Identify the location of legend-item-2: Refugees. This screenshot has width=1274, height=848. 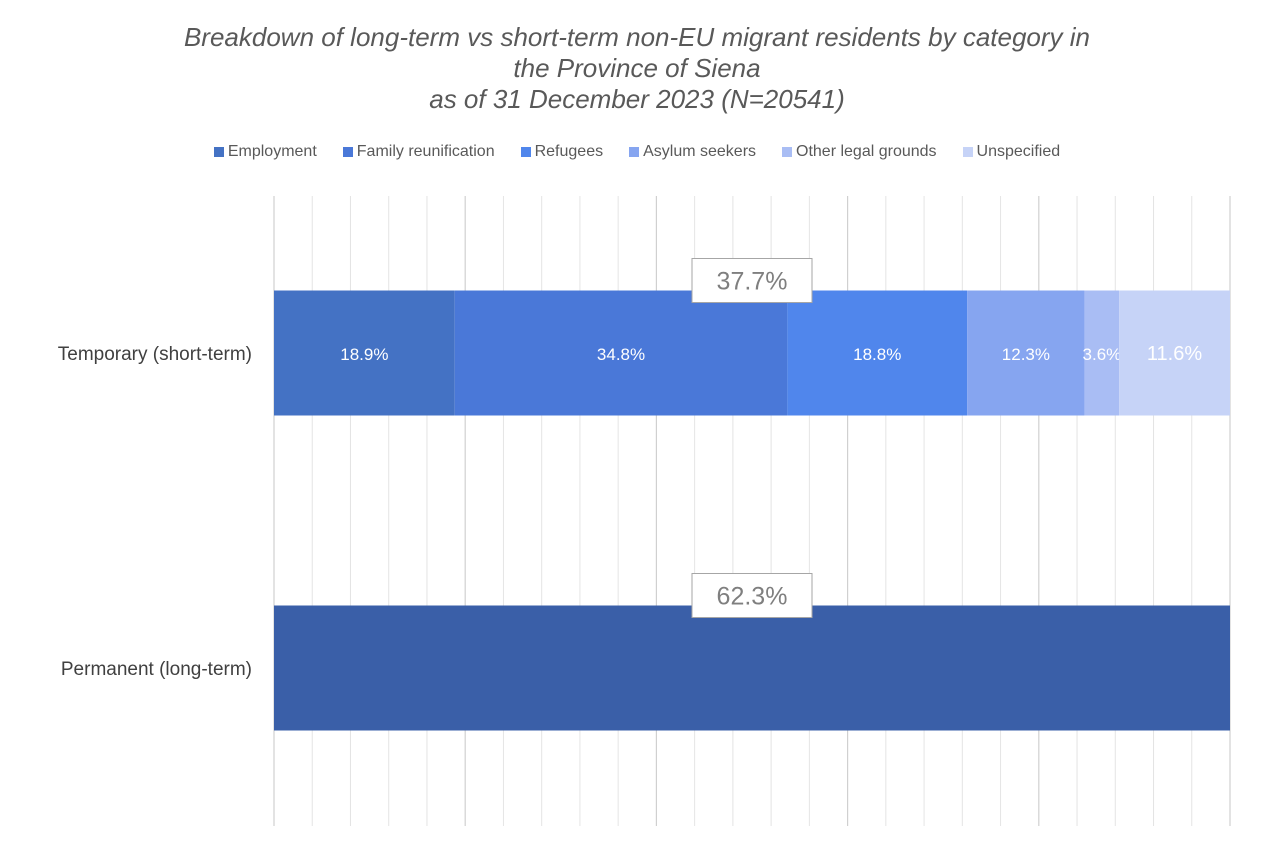
(562, 152).